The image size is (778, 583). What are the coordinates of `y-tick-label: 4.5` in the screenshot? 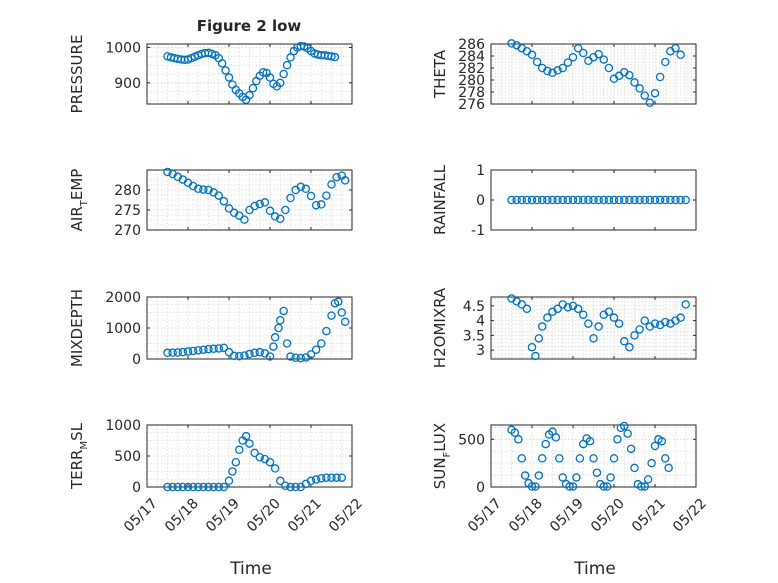 It's located at (474, 307).